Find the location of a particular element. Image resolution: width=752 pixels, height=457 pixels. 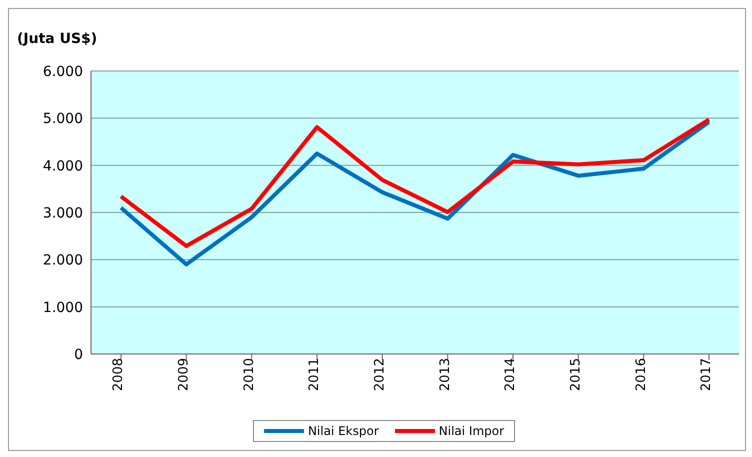

y-tick-label: 5.000 is located at coordinates (62, 119).